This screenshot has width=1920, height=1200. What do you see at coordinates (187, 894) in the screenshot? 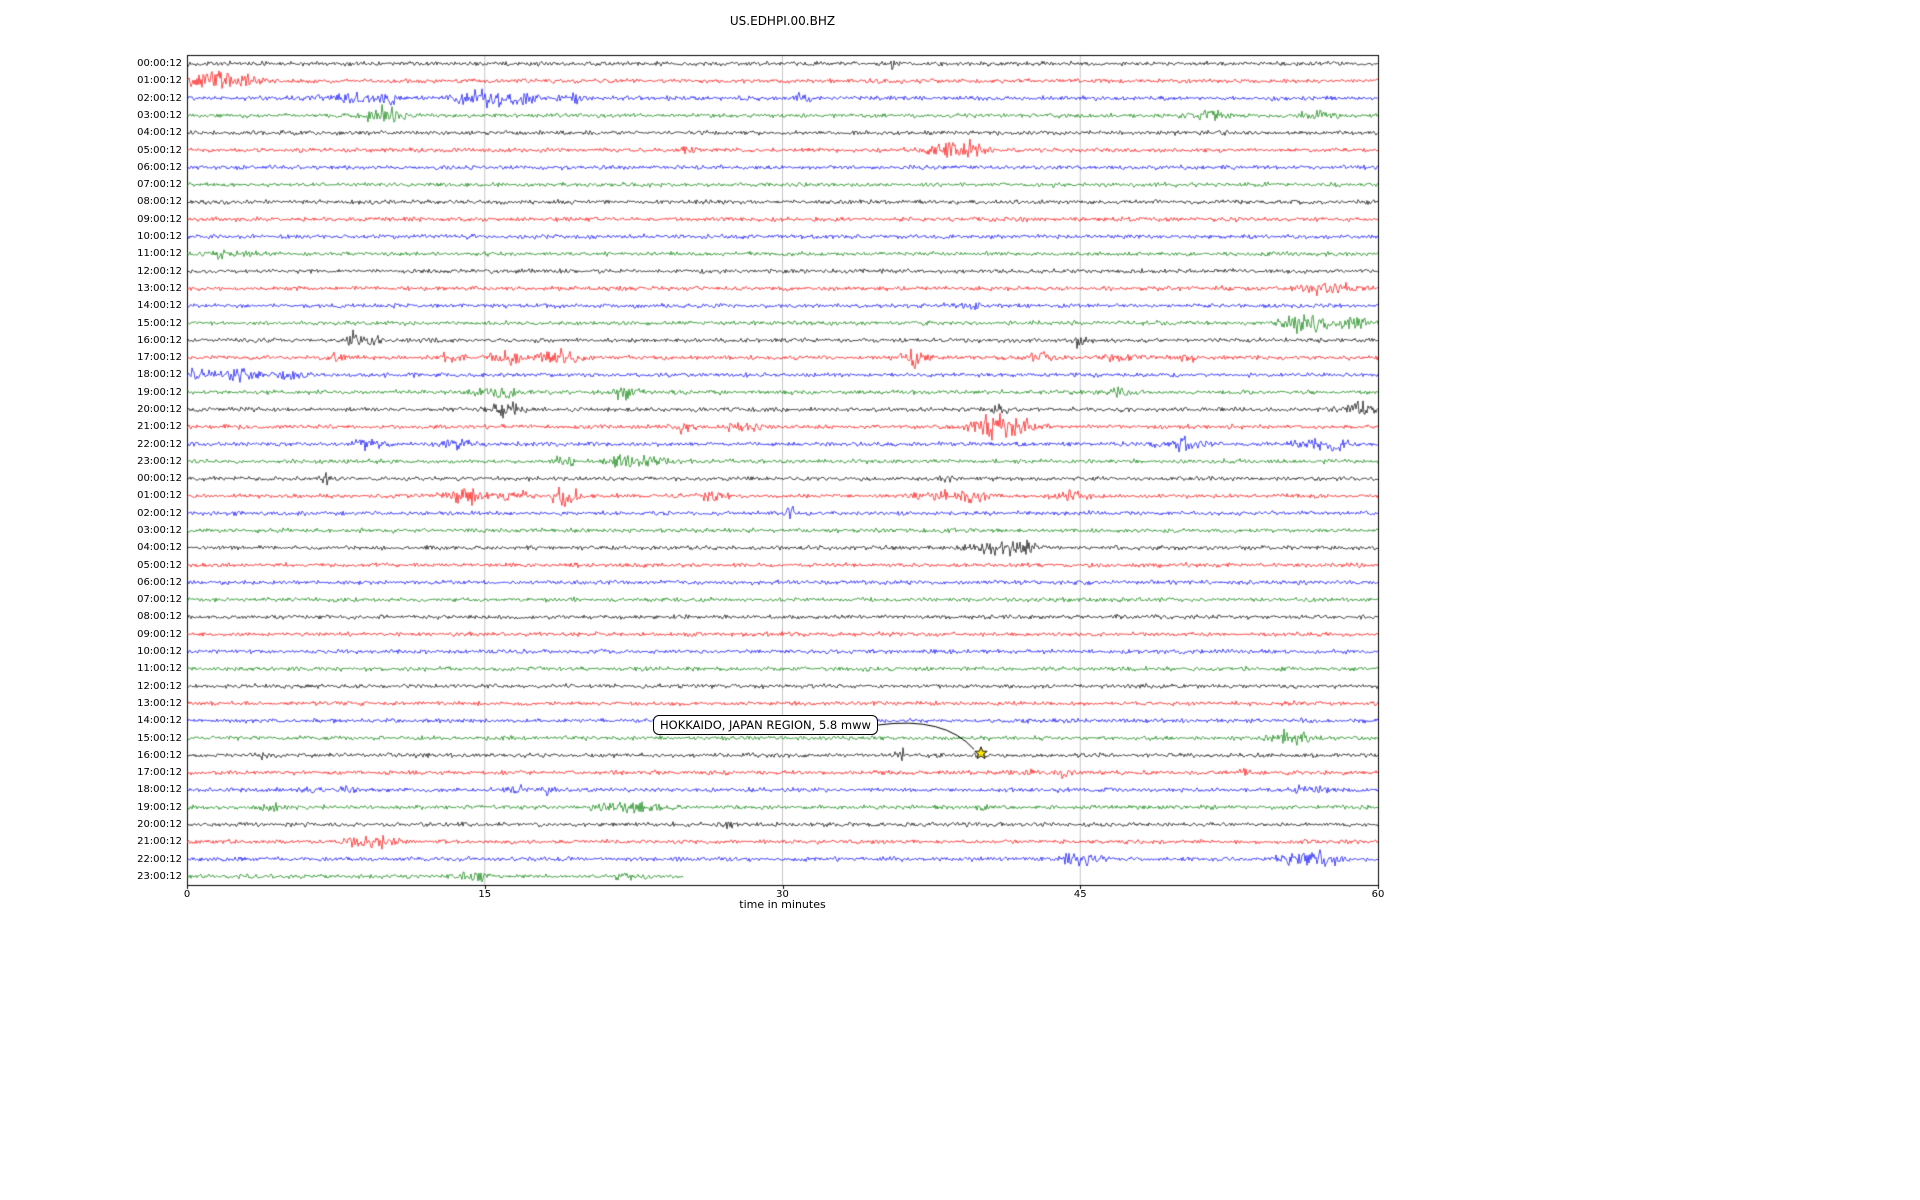
I see `x-tick-label: 0` at bounding box center [187, 894].